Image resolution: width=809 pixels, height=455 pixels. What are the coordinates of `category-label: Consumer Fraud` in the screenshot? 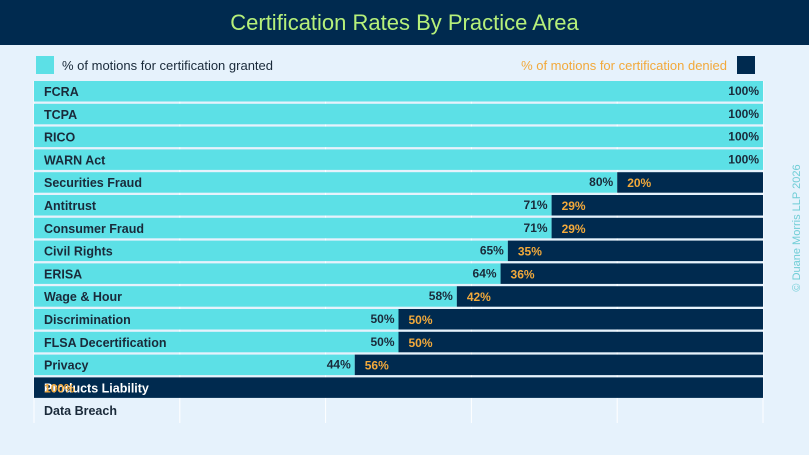 It's located at (94, 229).